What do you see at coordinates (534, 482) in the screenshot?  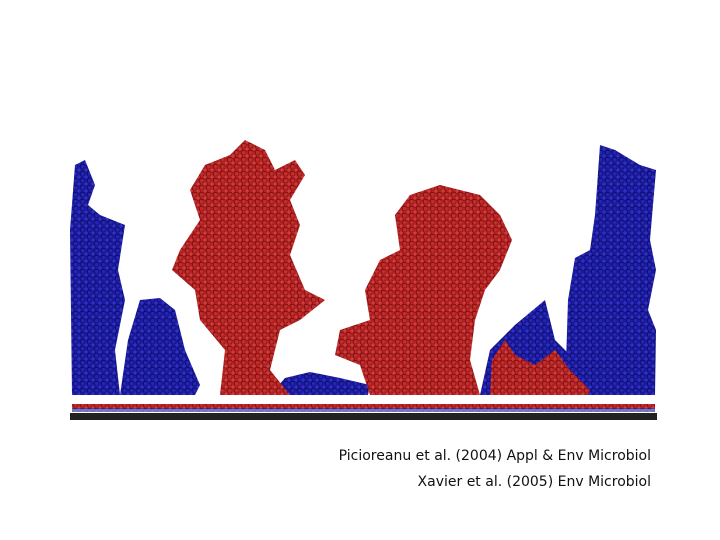 I see `citation: Xavier et al. (2005) Env Microbiol` at bounding box center [534, 482].